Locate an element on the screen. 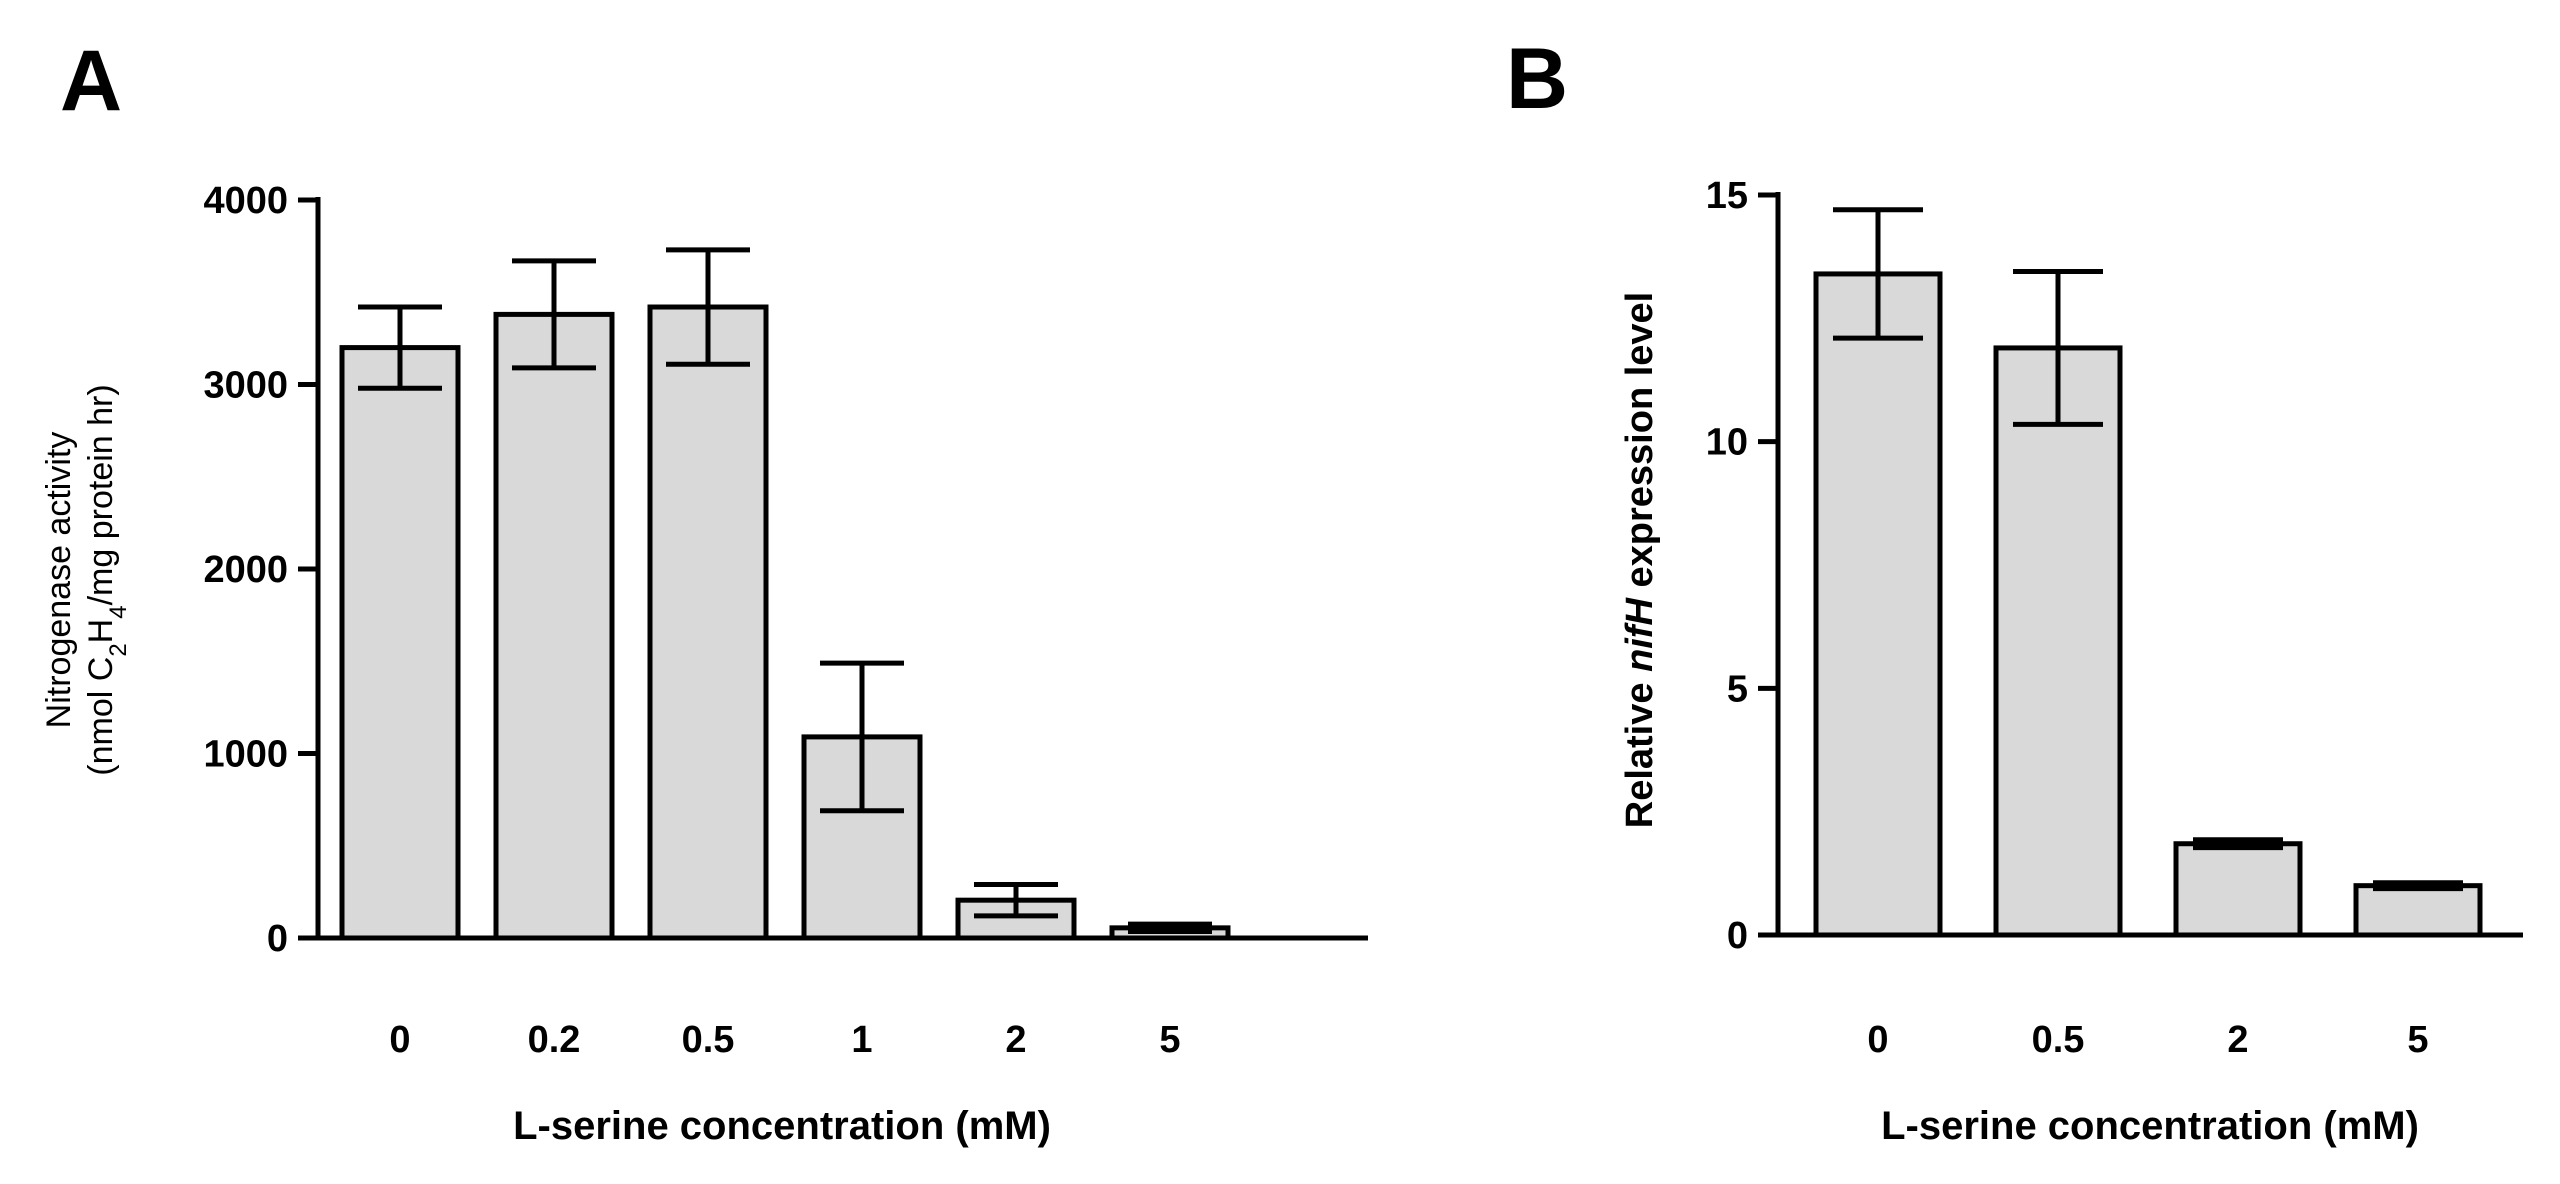 This screenshot has height=1184, width=2560. panel-b-x-ticks: 0 0.5 2 5 is located at coordinates (2147, 1040).